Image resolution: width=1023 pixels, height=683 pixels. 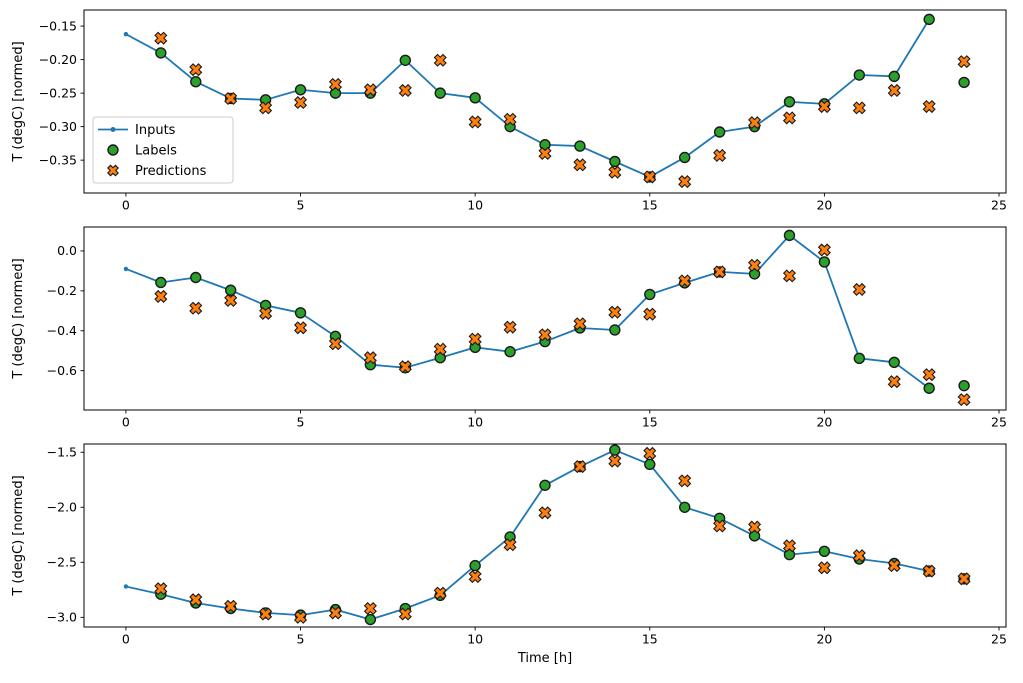 What do you see at coordinates (58, 25) in the screenshot?
I see `y-tick-label: −0.15` at bounding box center [58, 25].